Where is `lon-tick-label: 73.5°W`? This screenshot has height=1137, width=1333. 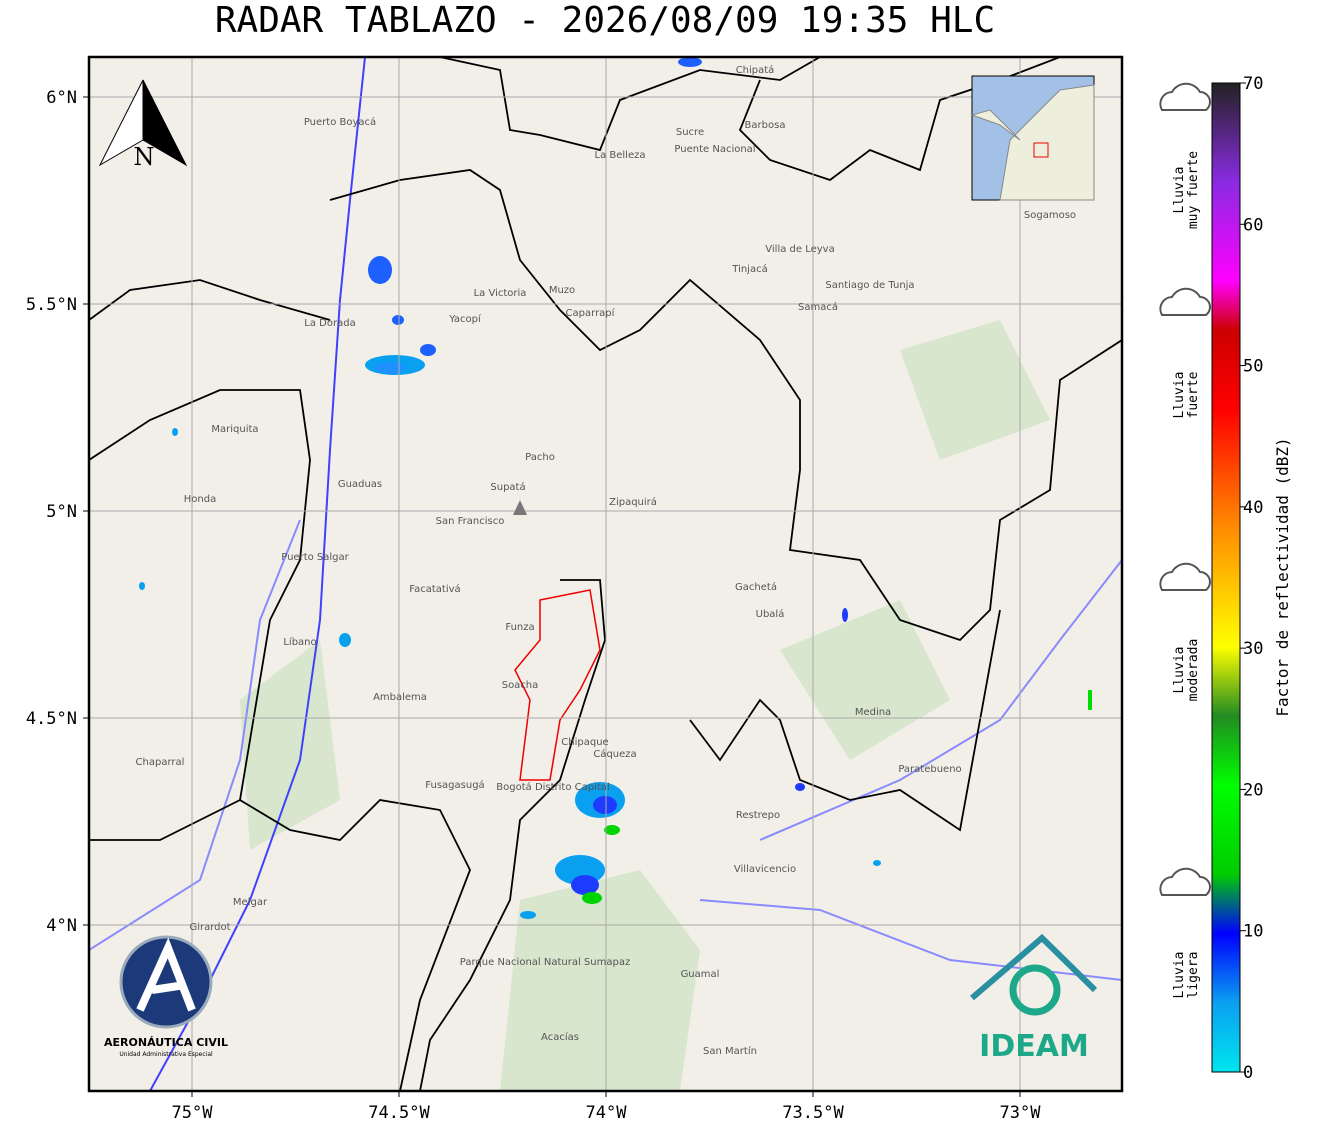
lon-tick-label: 73.5°W is located at coordinates (813, 1113).